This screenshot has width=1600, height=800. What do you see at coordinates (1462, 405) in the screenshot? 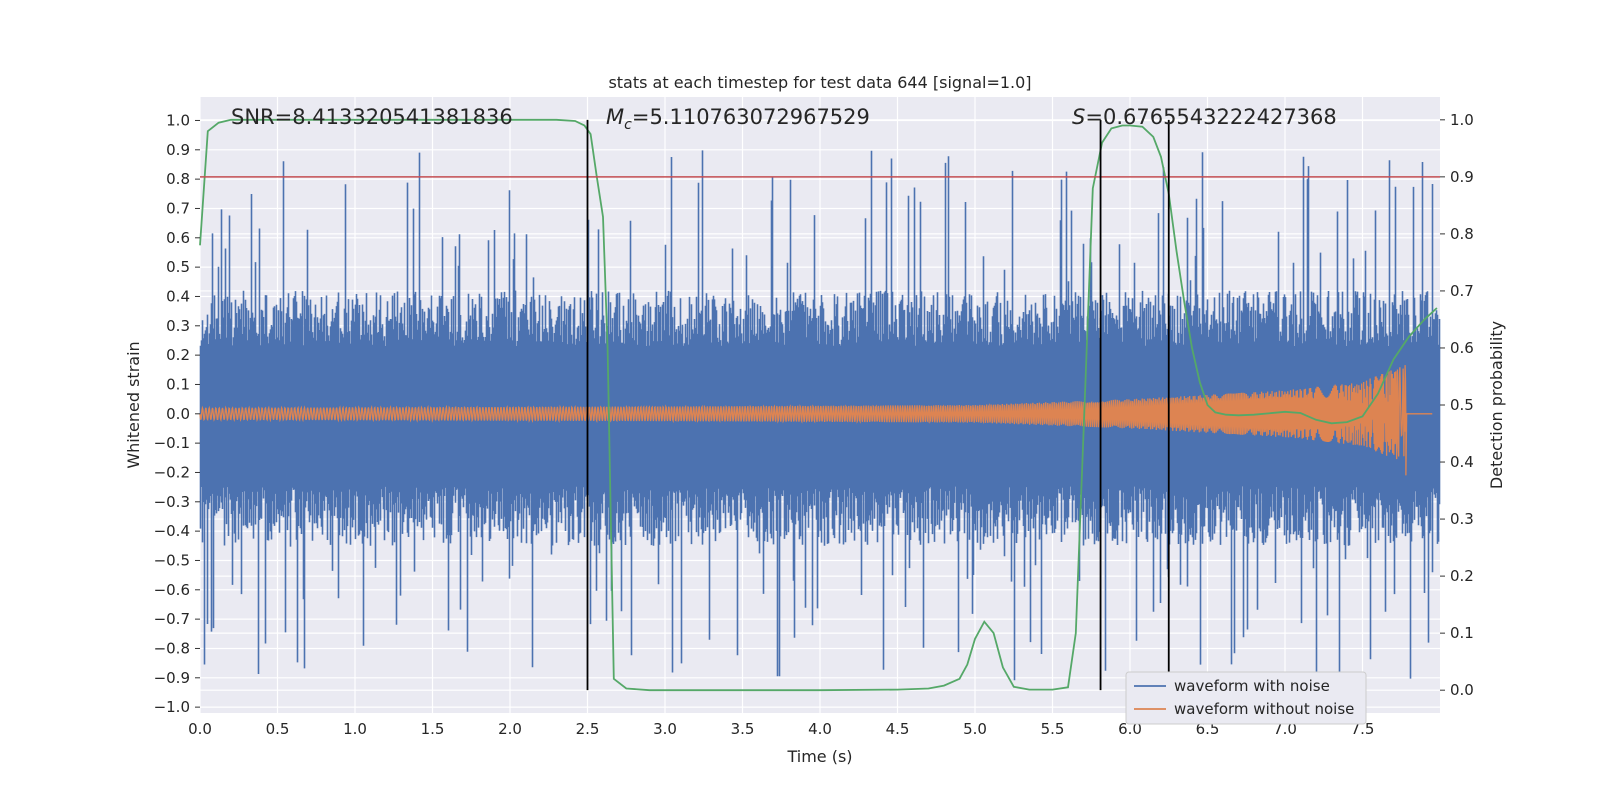
I see `y2-tick-label: 0.5` at bounding box center [1462, 405].